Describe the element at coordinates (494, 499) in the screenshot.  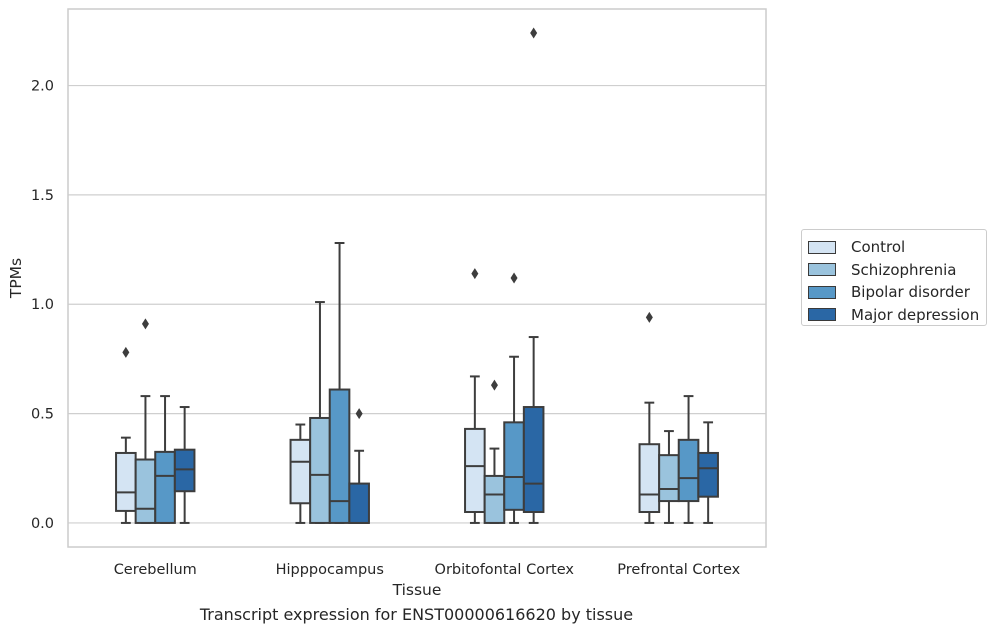
I see `box-schizophrenia-2-box` at that location.